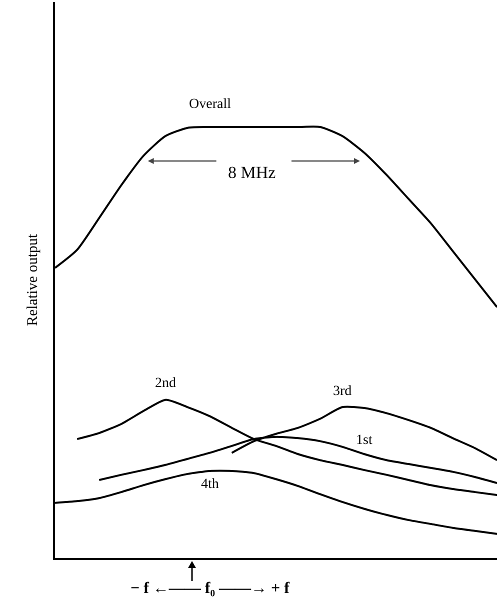  Describe the element at coordinates (364, 440) in the screenshot. I see `series-label: 1st` at that location.